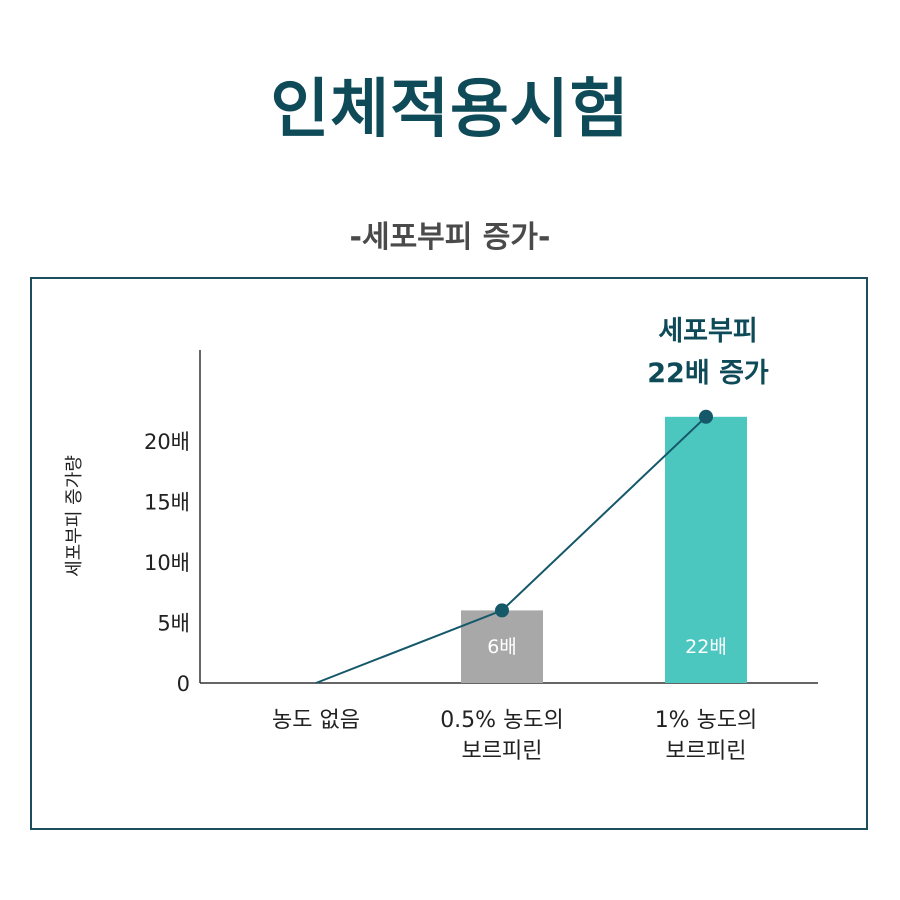 The width and height of the screenshot is (900, 900). I want to click on x-category-label: 1% 농도의, so click(706, 720).